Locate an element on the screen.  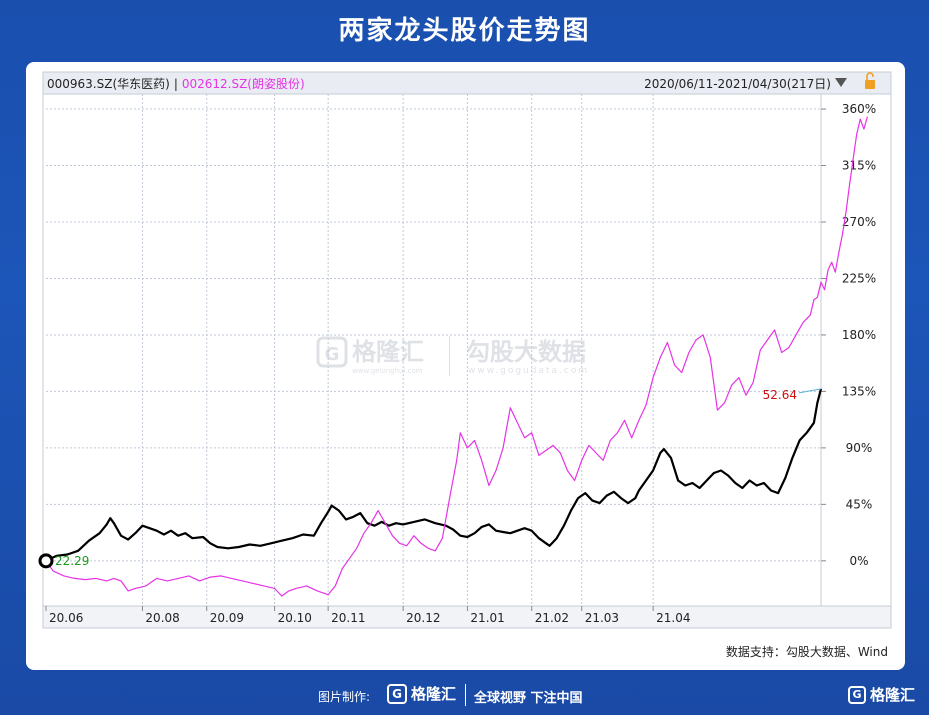
lock-icon is located at coordinates (870, 80).